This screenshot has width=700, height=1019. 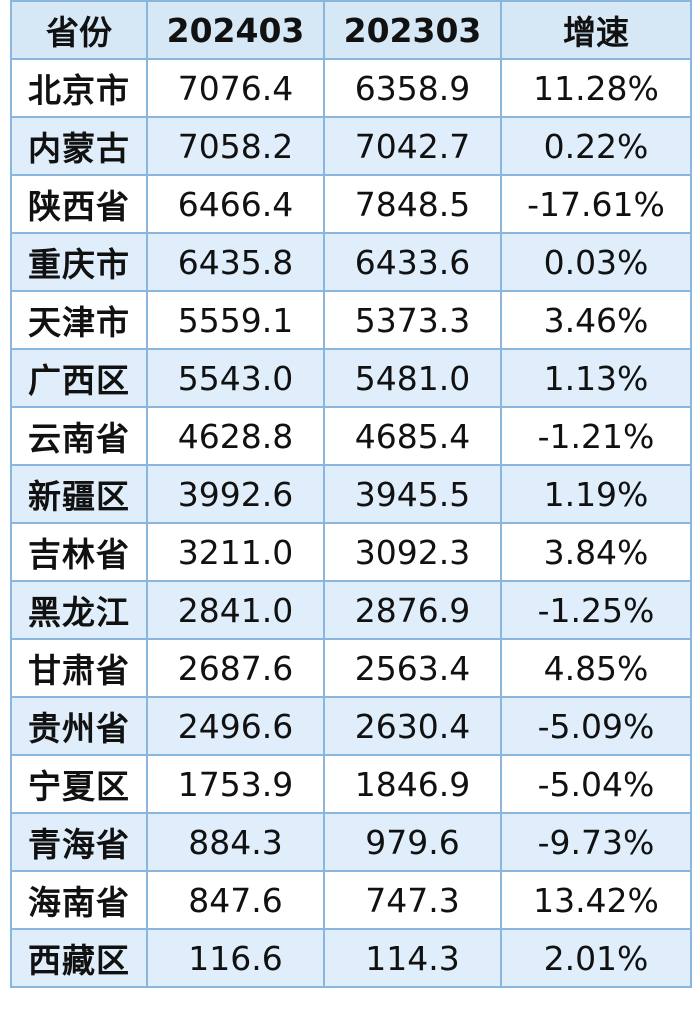 I want to click on value-202303-cell: 6433.6, so click(x=412, y=262).